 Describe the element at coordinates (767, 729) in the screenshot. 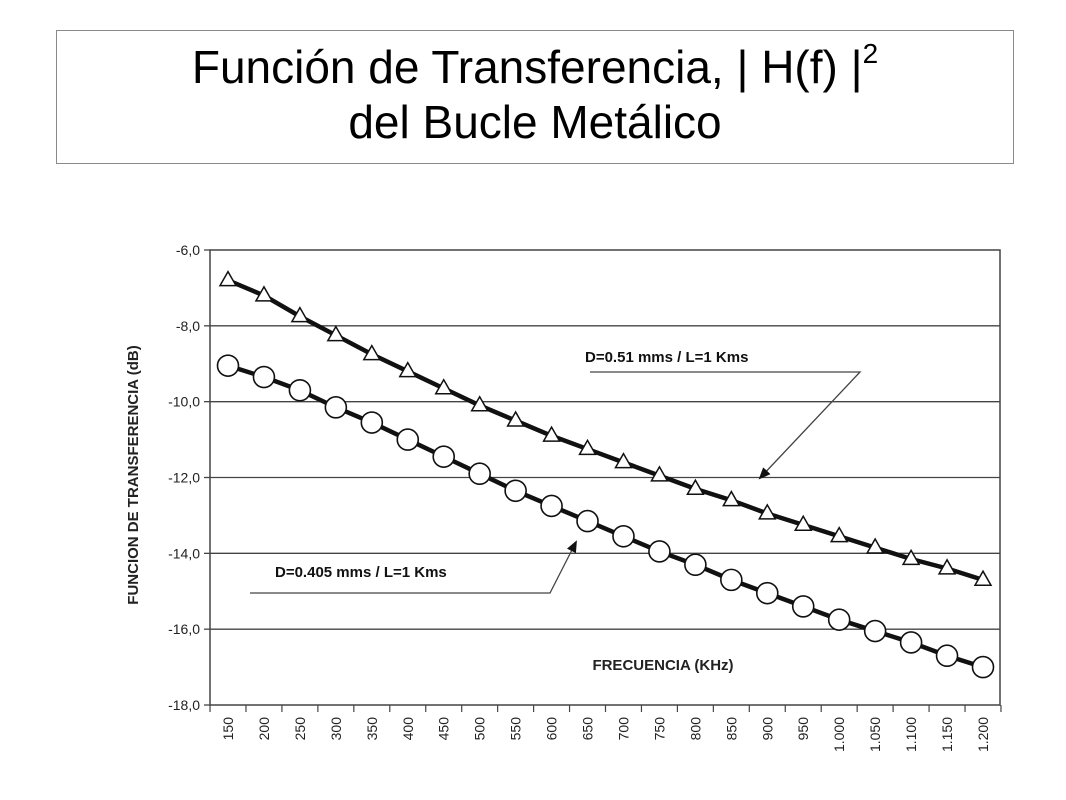

I see `x-tick-label: 900` at that location.